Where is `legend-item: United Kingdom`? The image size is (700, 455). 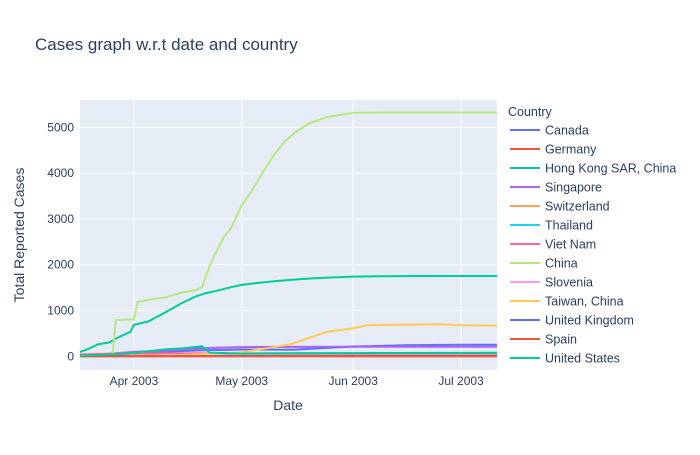 legend-item: United Kingdom is located at coordinates (572, 321).